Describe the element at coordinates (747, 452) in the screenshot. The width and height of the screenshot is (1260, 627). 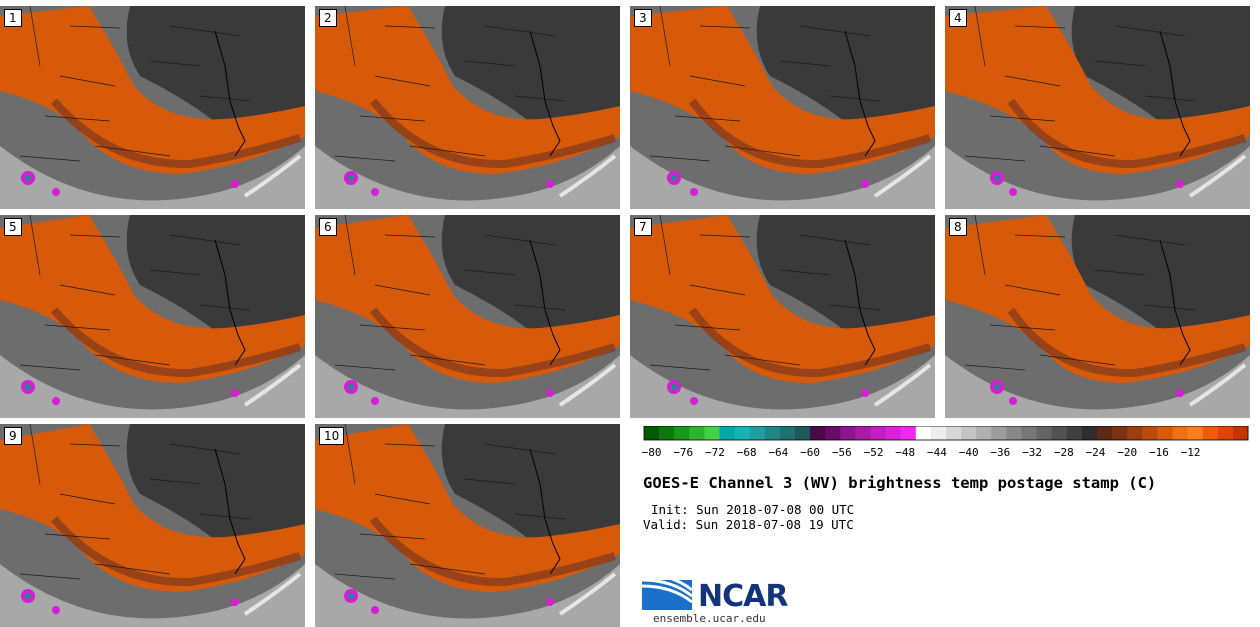
I see `colorbar-tick-label: −68` at that location.